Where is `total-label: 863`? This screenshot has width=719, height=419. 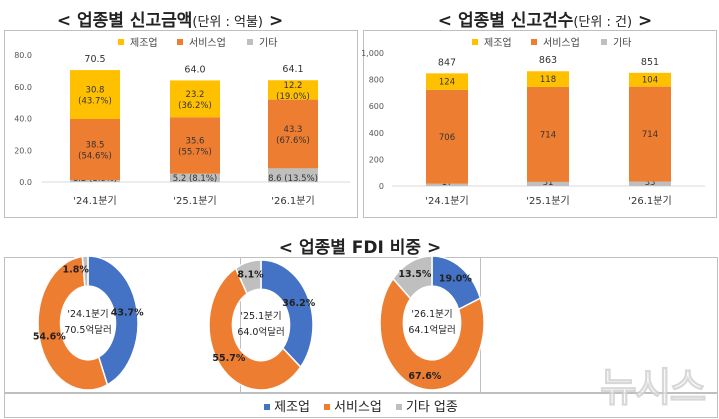
total-label: 863 is located at coordinates (548, 60).